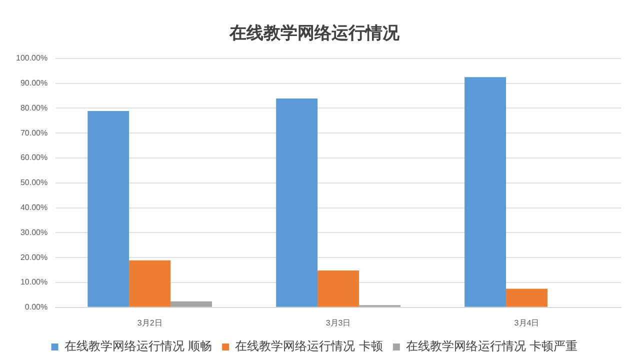 The image size is (629, 363). Describe the element at coordinates (138, 346) in the screenshot. I see `legend-label: 在线教学网络运行情况 顺畅` at that location.